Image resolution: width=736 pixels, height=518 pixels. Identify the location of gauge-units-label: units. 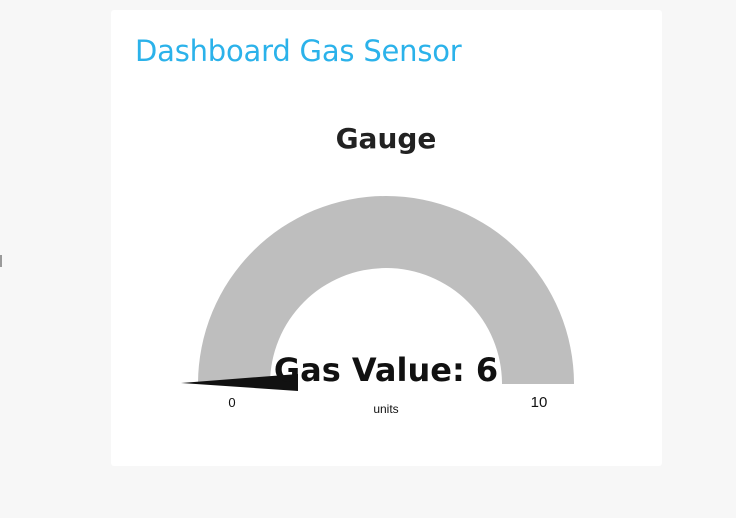
(385, 409).